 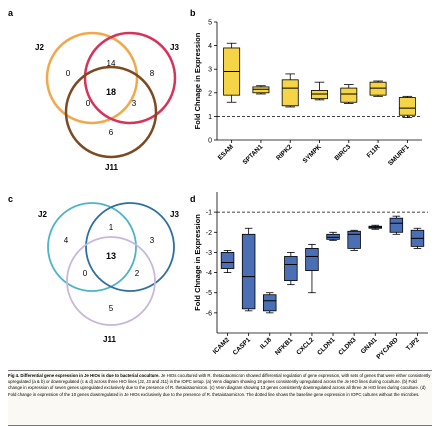 I want to click on venn-a-circle-j11, so click(x=111, y=112).